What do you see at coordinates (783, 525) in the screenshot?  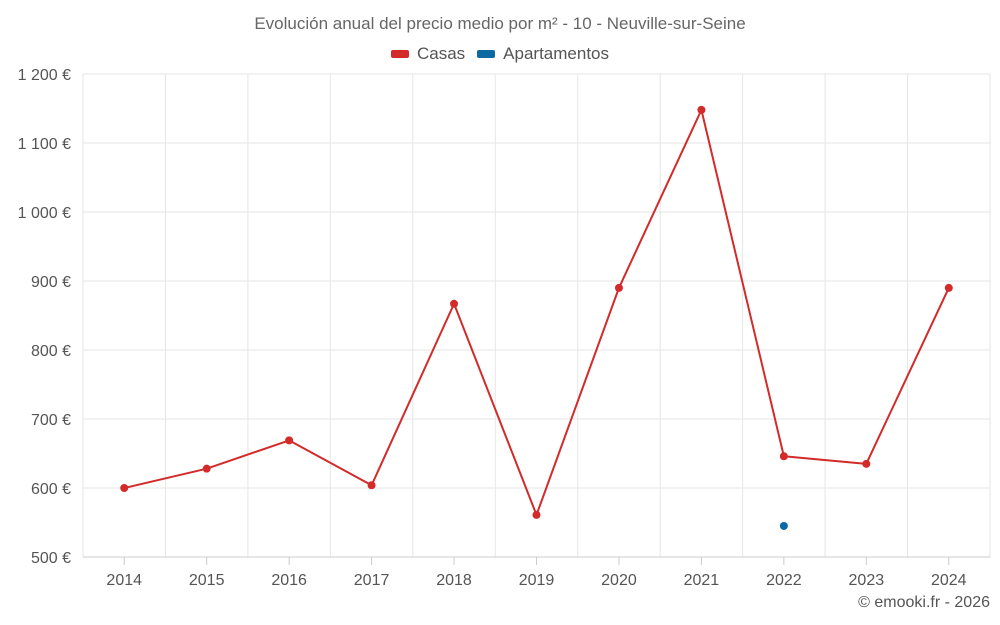 I see `data-point-apartamentos` at bounding box center [783, 525].